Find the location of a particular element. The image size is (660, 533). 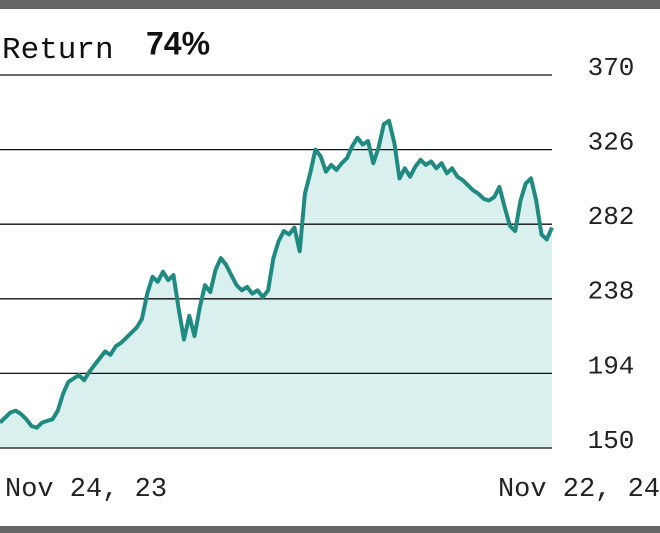

y-tick-label: 326 is located at coordinates (611, 142).